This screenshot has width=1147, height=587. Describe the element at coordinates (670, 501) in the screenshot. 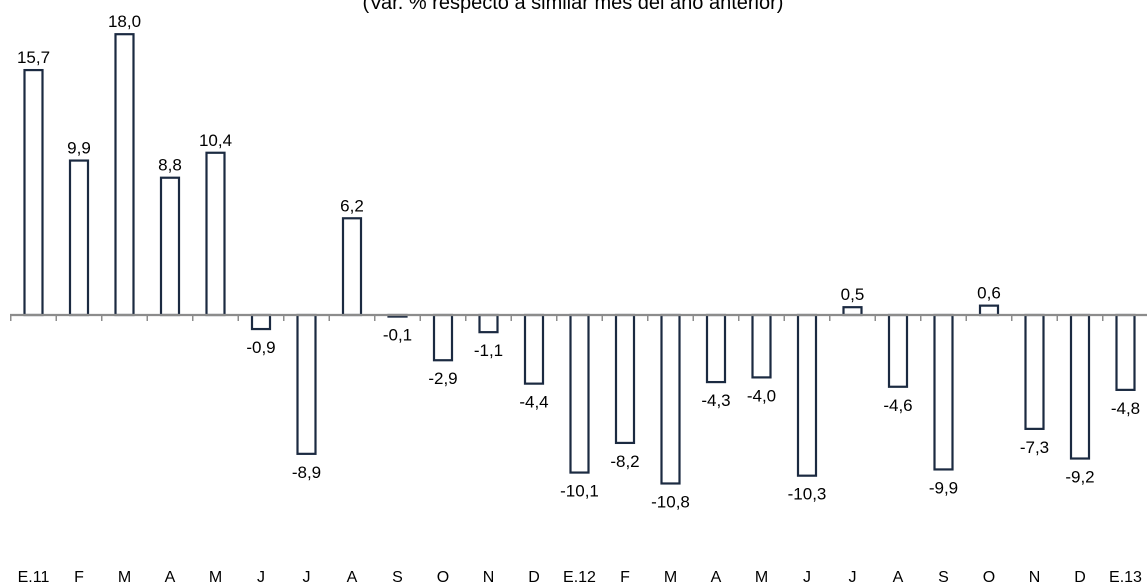

I see `data-label: -10,8` at that location.